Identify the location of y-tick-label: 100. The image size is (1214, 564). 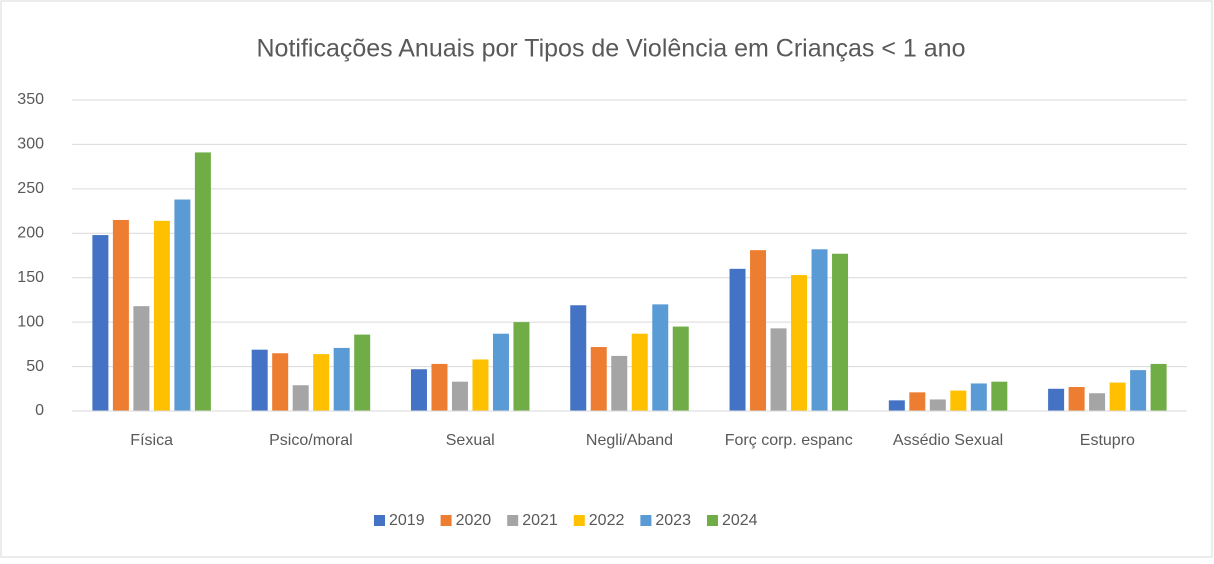
(30, 321).